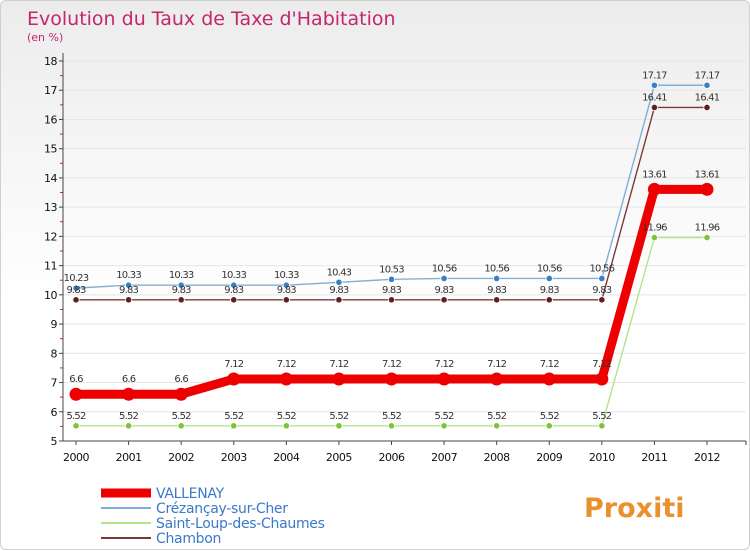 The image size is (750, 551). I want to click on x-tick-label: 2011, so click(654, 457).